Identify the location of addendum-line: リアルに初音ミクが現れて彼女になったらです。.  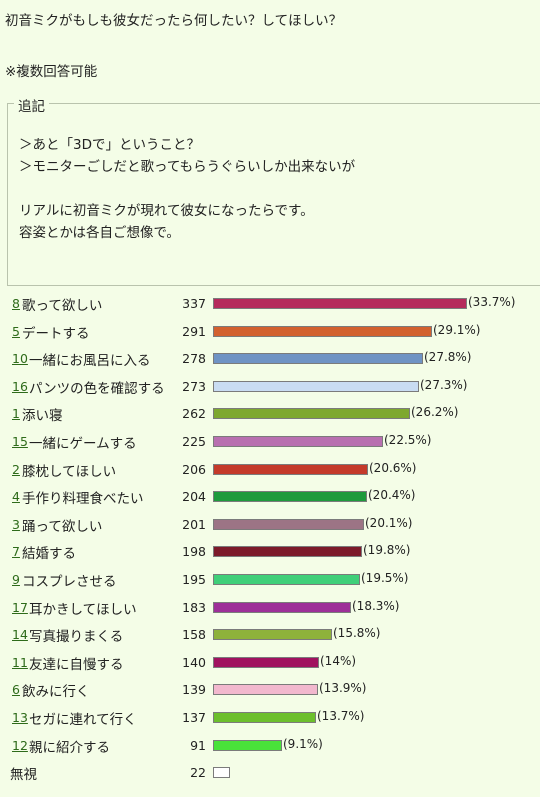
(166, 211).